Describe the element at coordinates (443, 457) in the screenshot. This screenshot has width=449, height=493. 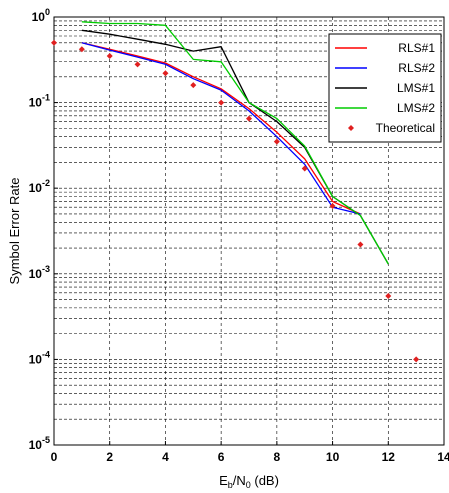
I see `x-tick-label: 14` at that location.